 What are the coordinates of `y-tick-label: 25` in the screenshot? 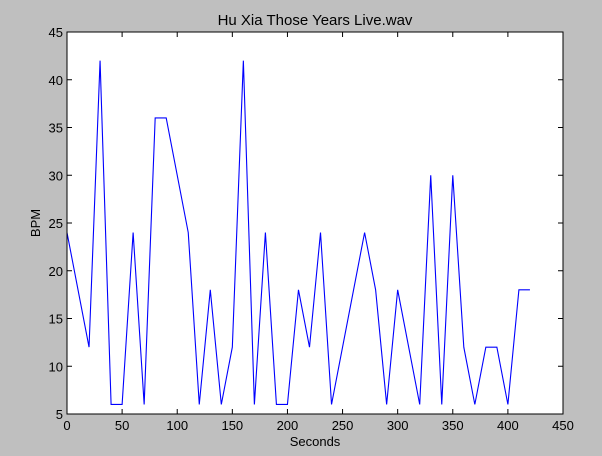 It's located at (56, 223).